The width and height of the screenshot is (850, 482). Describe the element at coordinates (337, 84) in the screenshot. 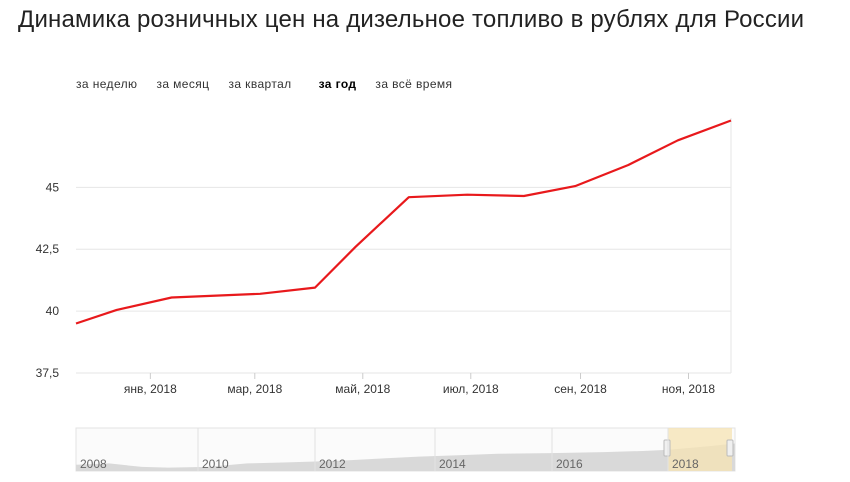

I see `tab-year: за год` at that location.